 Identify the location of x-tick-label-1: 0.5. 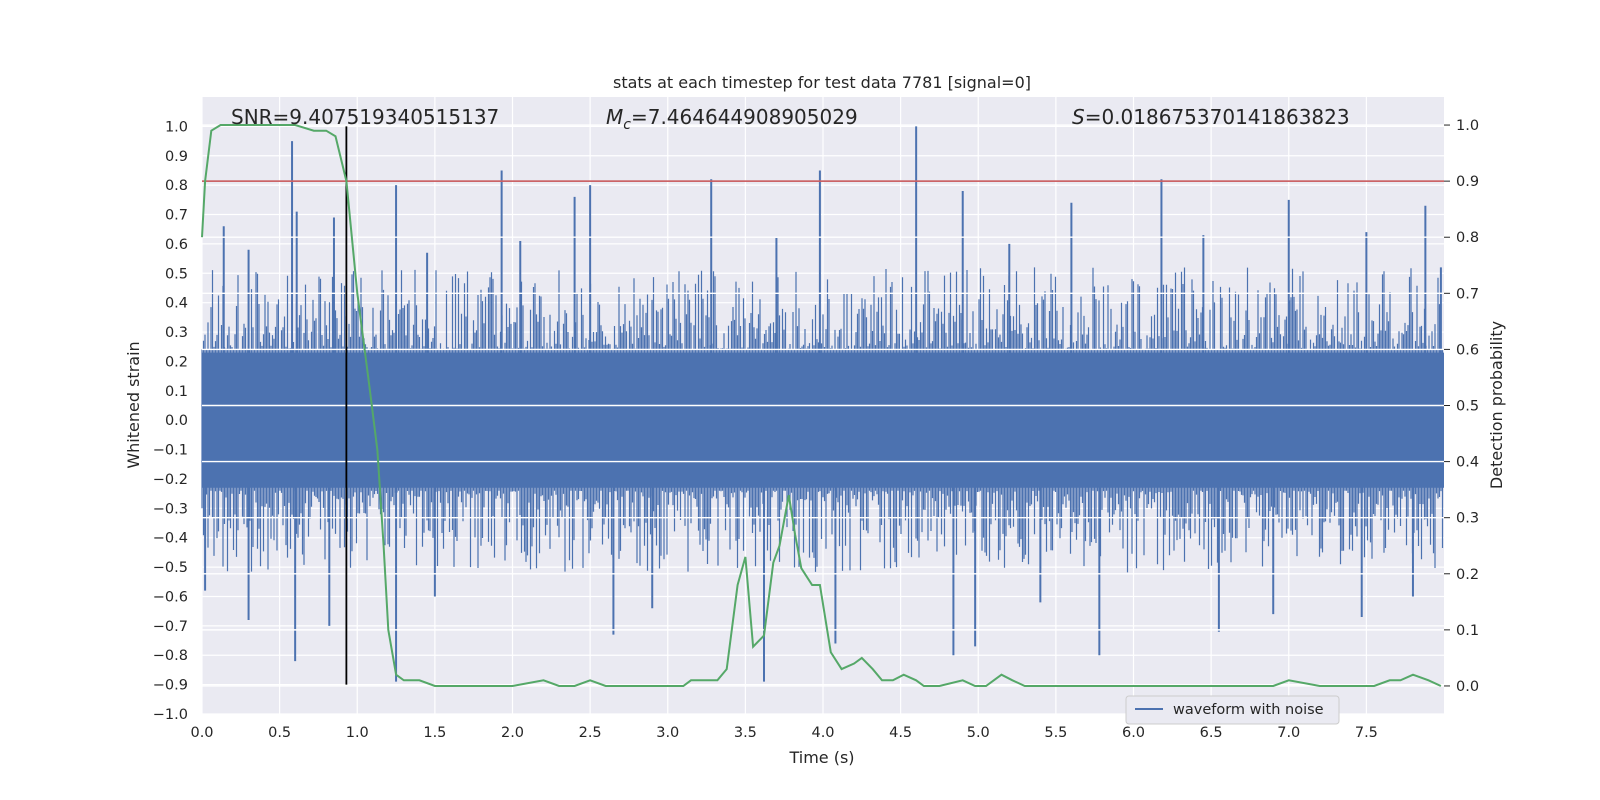
(279, 733).